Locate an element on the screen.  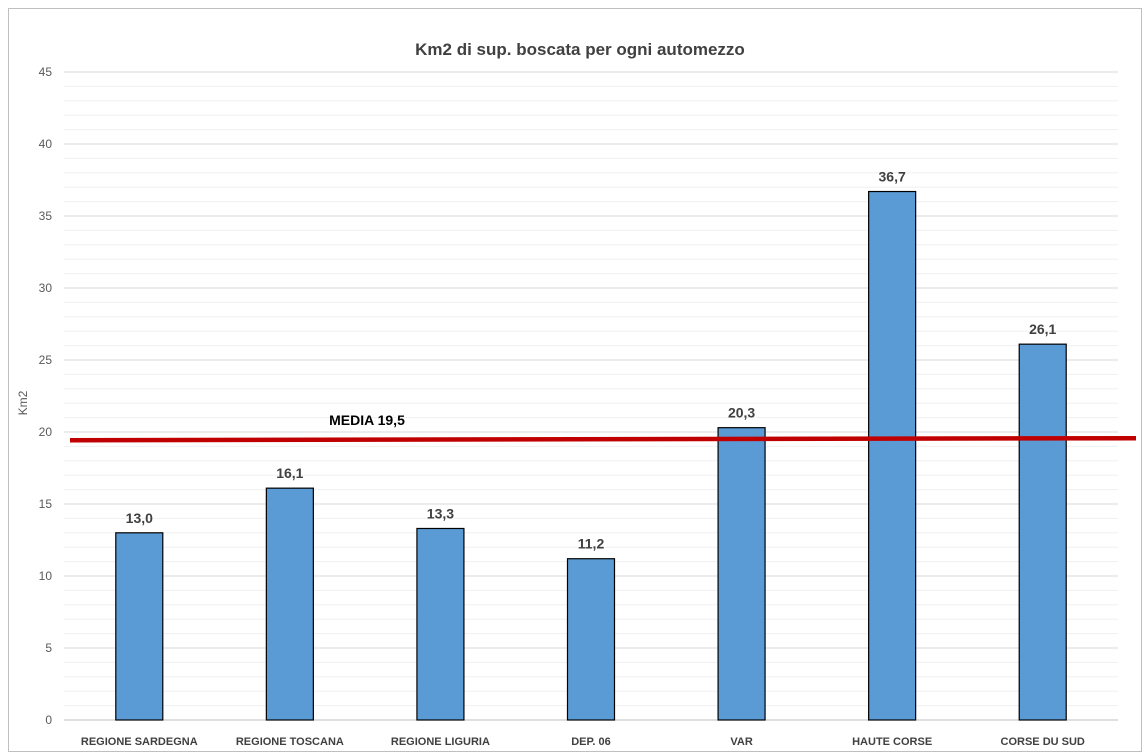
y-tick-label: 40 is located at coordinates (46, 144).